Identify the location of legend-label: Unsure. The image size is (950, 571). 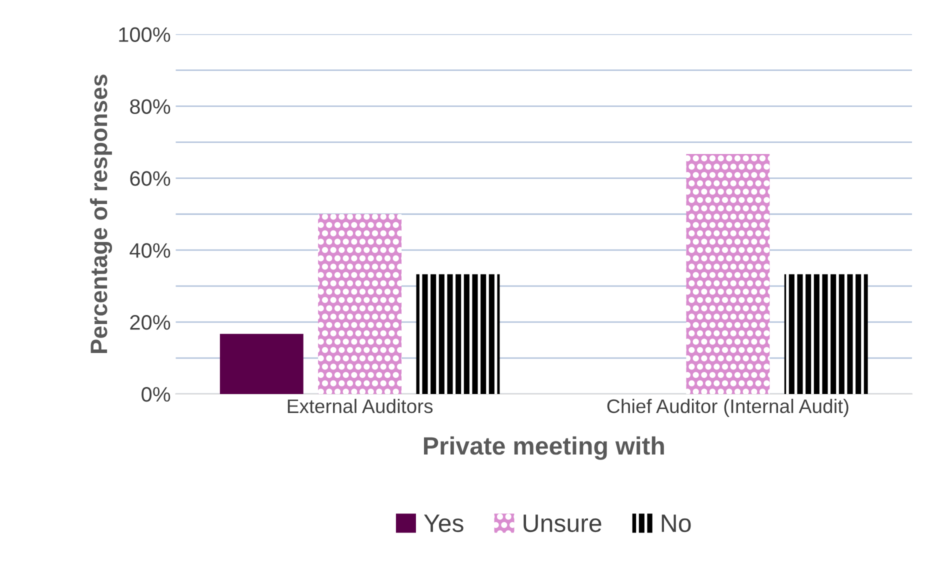
(563, 523).